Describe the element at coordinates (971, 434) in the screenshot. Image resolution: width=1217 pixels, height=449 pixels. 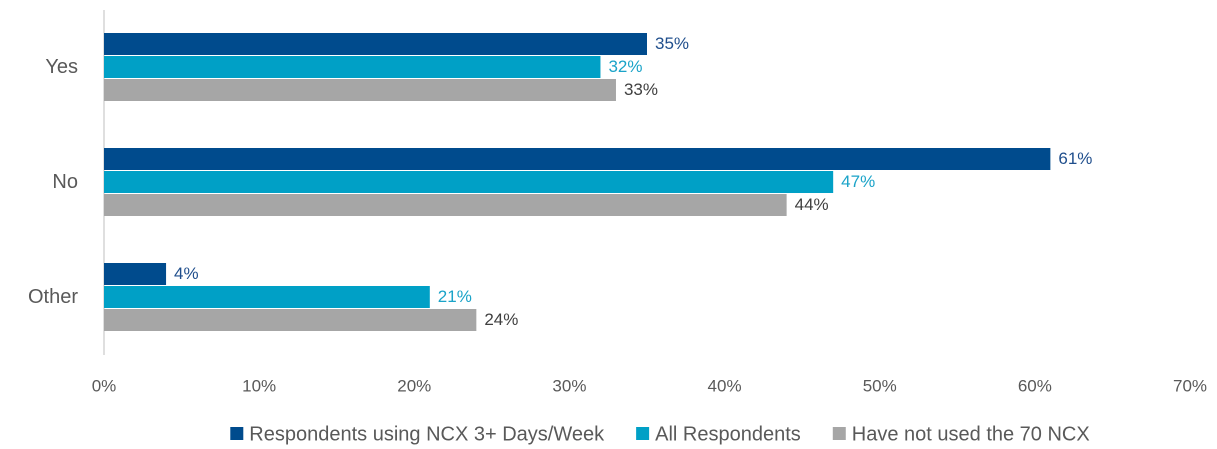
I see `legend-label: Have not used the 70 NCX` at that location.